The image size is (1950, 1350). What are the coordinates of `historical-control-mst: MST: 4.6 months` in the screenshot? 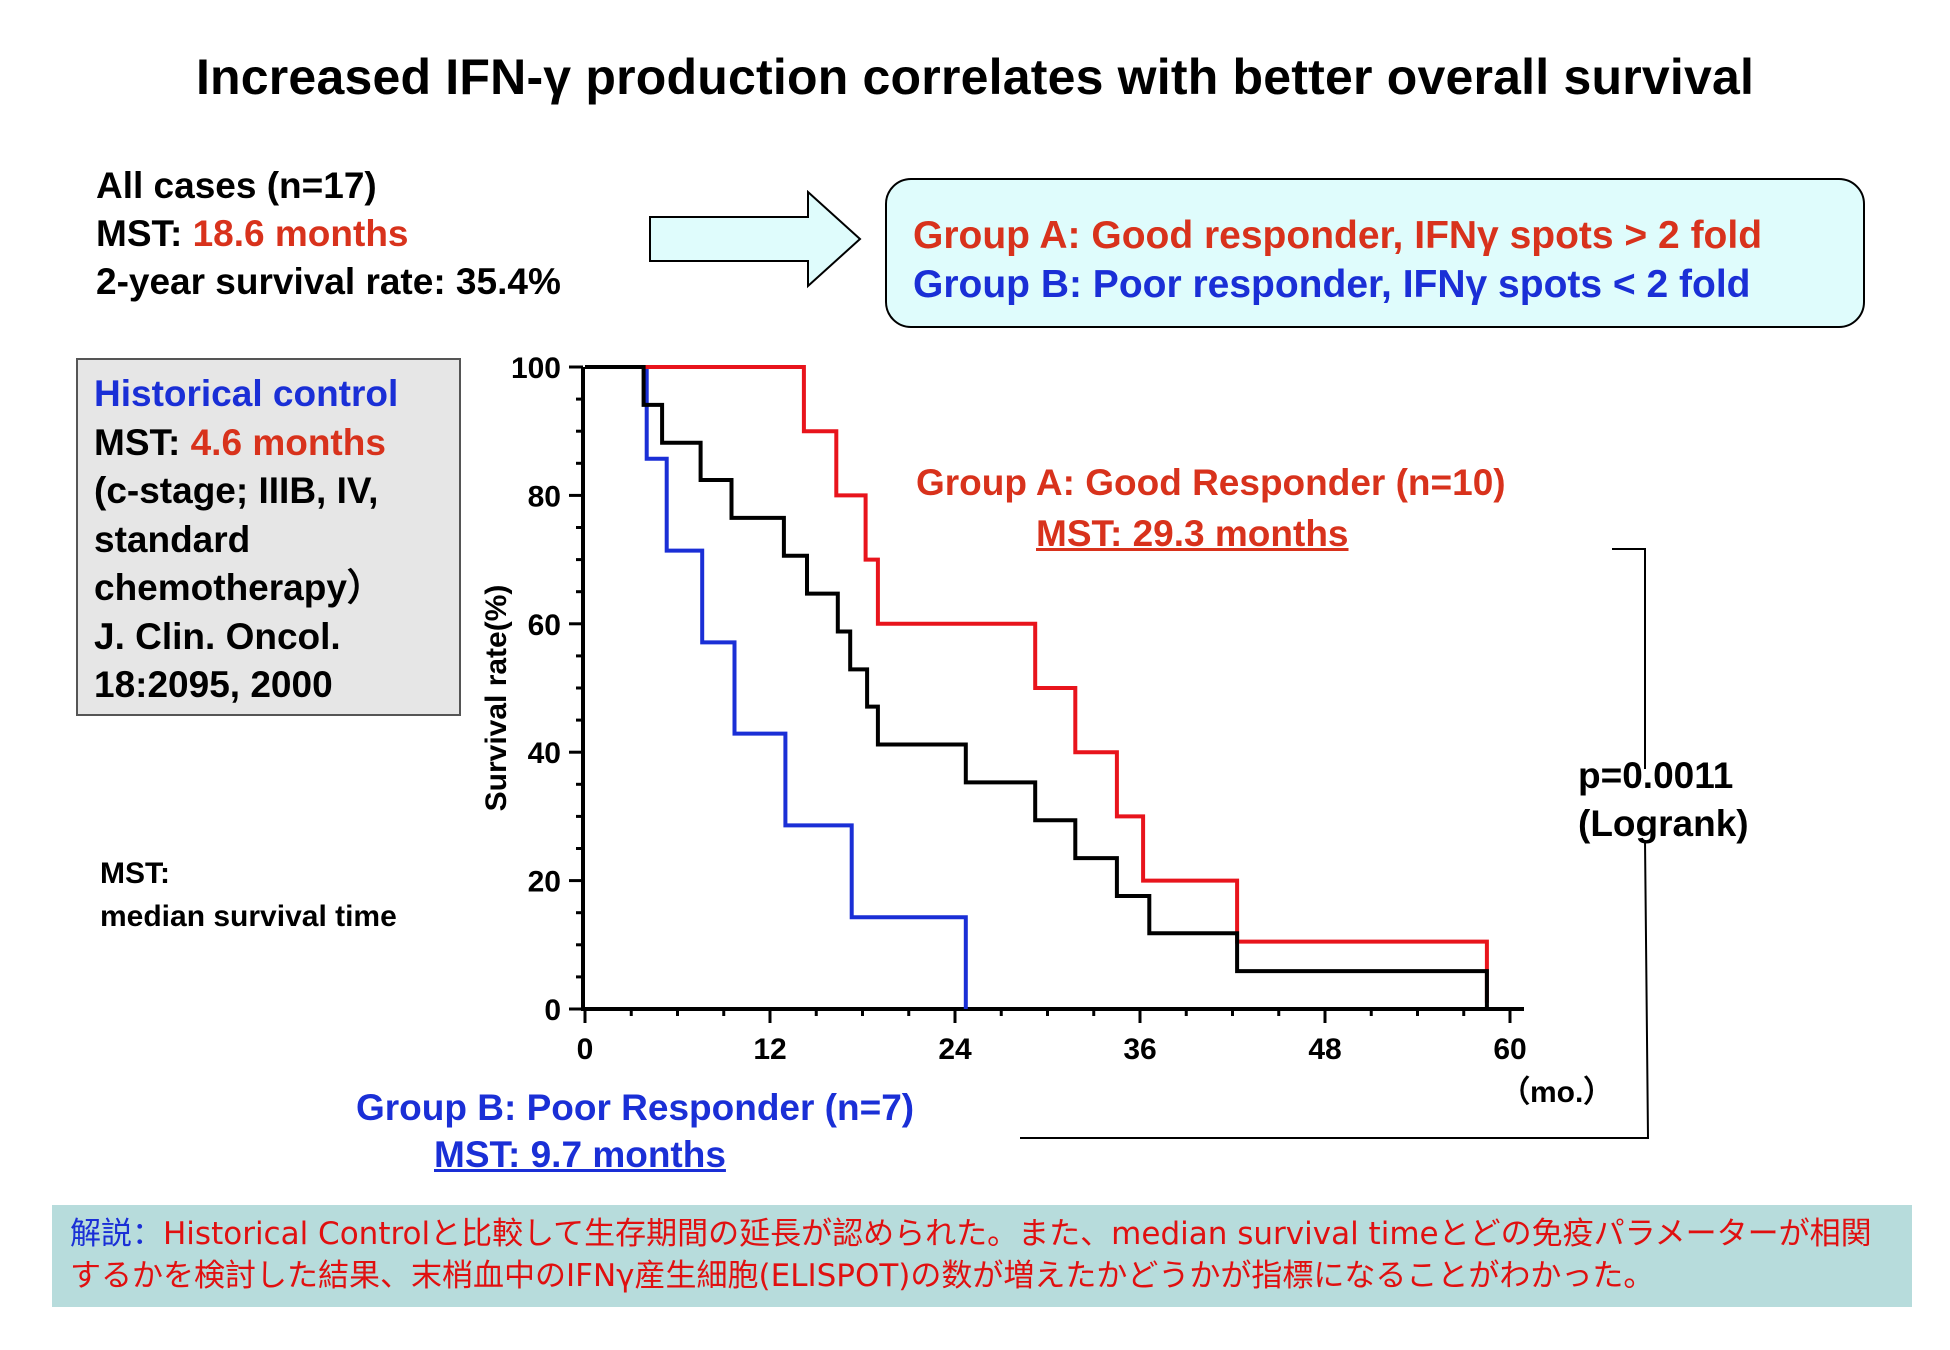 It's located at (268, 443).